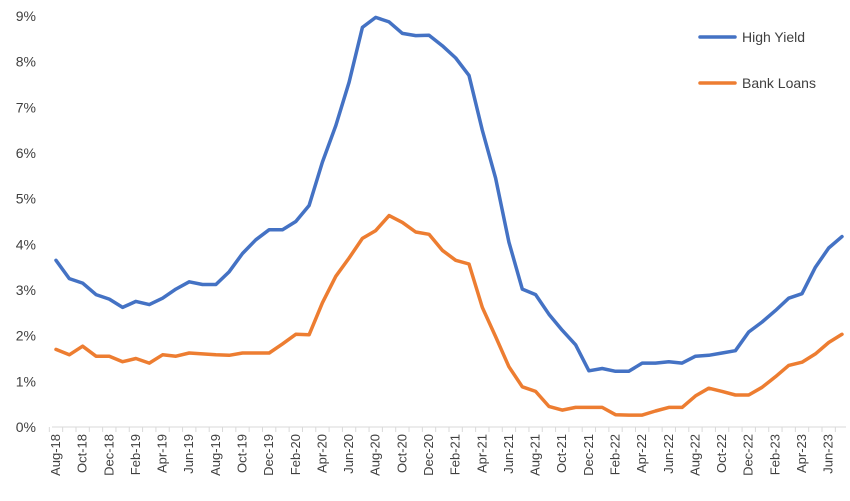 This screenshot has height=501, width=850. Describe the element at coordinates (721, 453) in the screenshot. I see `x-tick-label: Oct-22` at that location.